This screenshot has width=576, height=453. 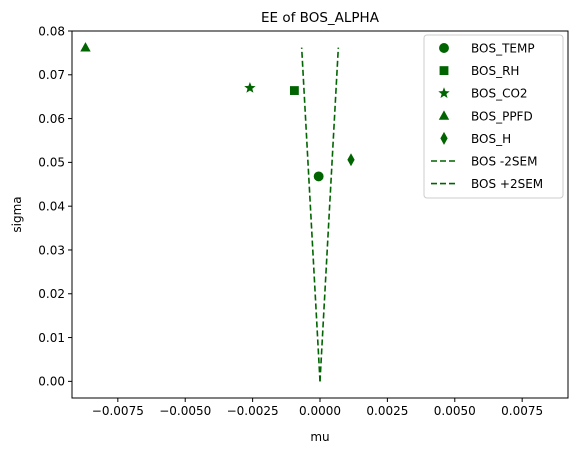 I want to click on sem-lines, so click(x=320, y=214).